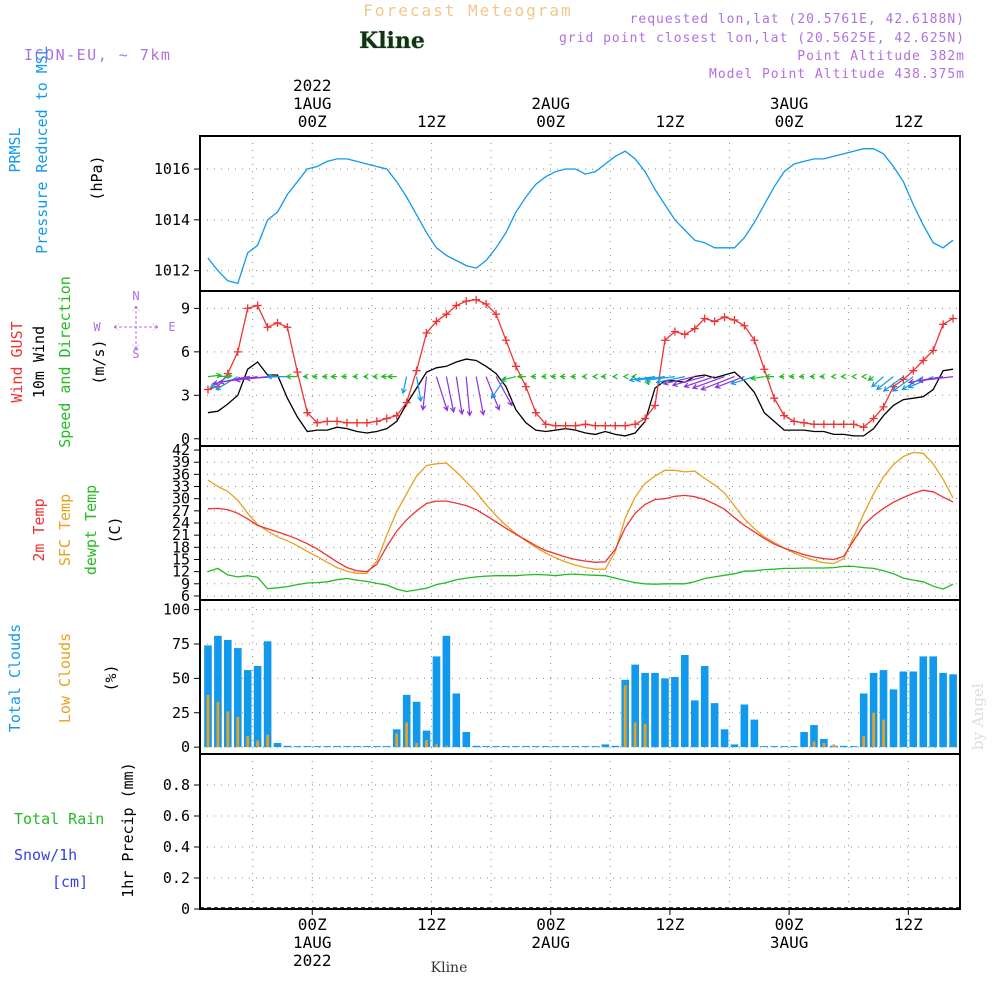 Image resolution: width=1000 pixels, height=1000 pixels. What do you see at coordinates (171, 327) in the screenshot?
I see `compass-east: E` at bounding box center [171, 327].